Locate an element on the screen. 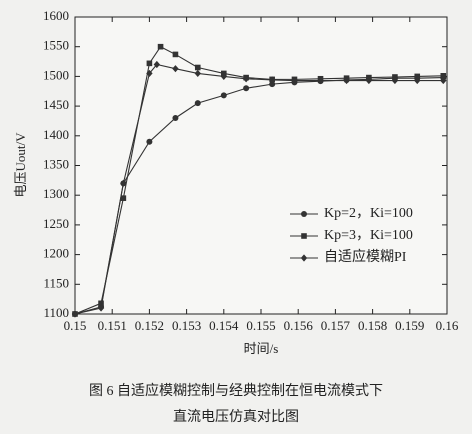 Image resolution: width=472 pixels, height=434 pixels. y-tick-label: 1500 is located at coordinates (56, 74).